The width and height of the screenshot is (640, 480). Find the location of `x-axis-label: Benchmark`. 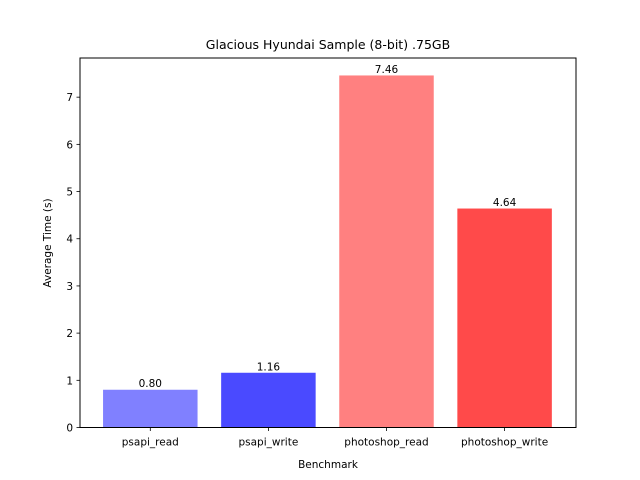

x-axis-label: Benchmark is located at coordinates (328, 465).